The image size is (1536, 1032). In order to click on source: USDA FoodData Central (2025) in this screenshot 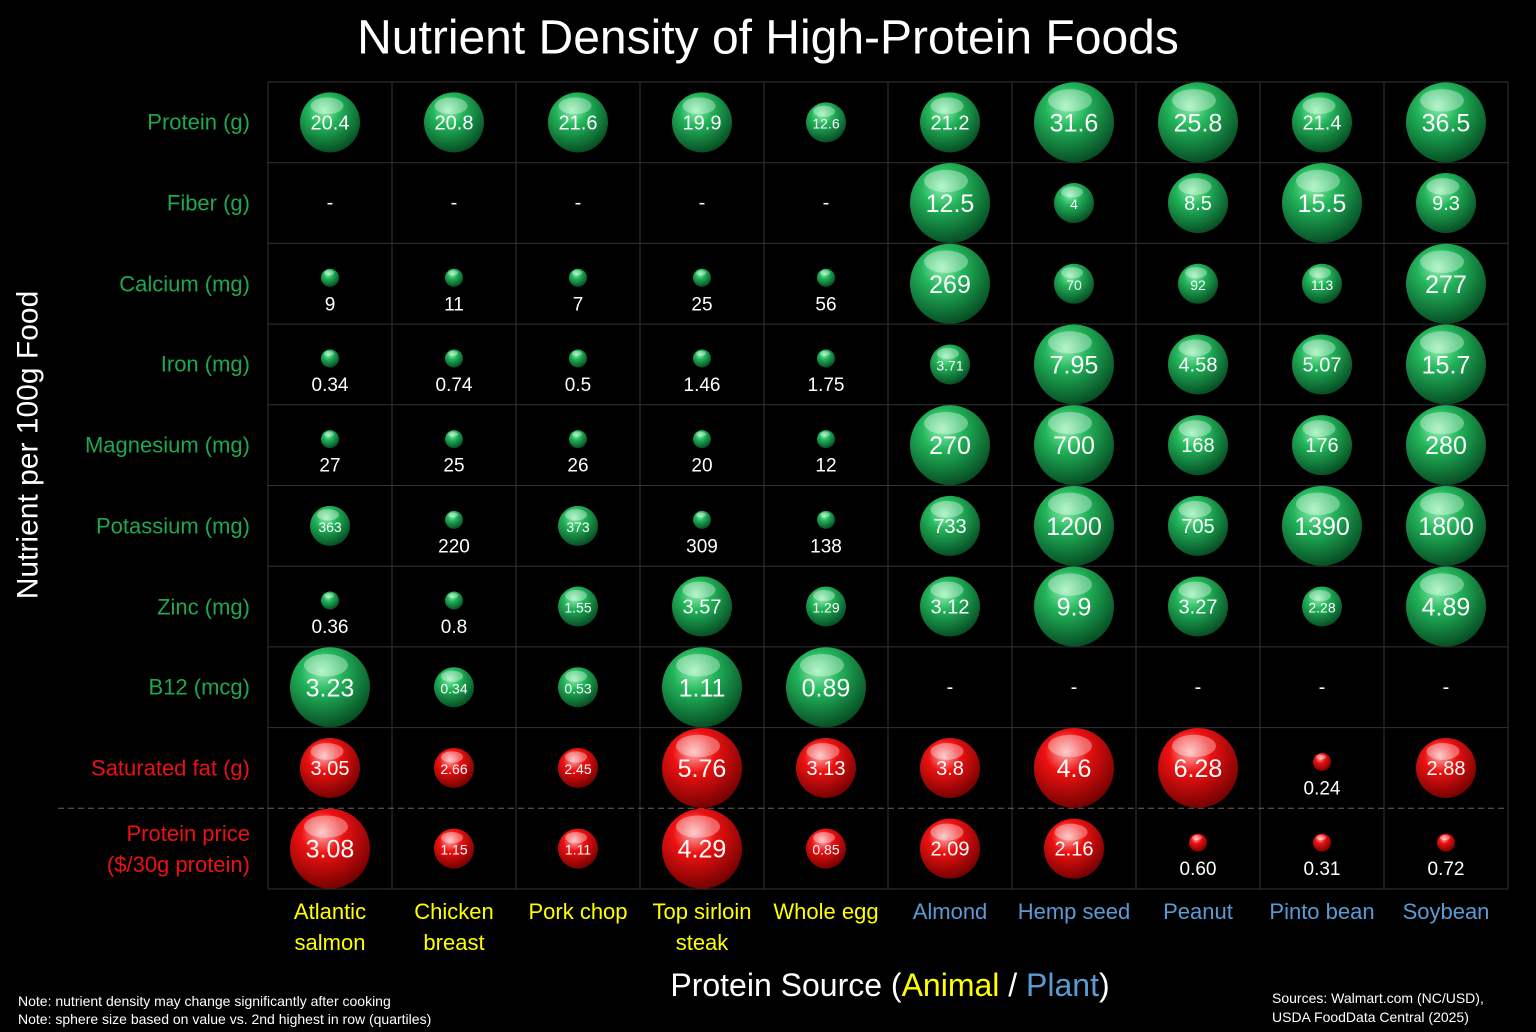, I will do `click(1370, 1017)`.